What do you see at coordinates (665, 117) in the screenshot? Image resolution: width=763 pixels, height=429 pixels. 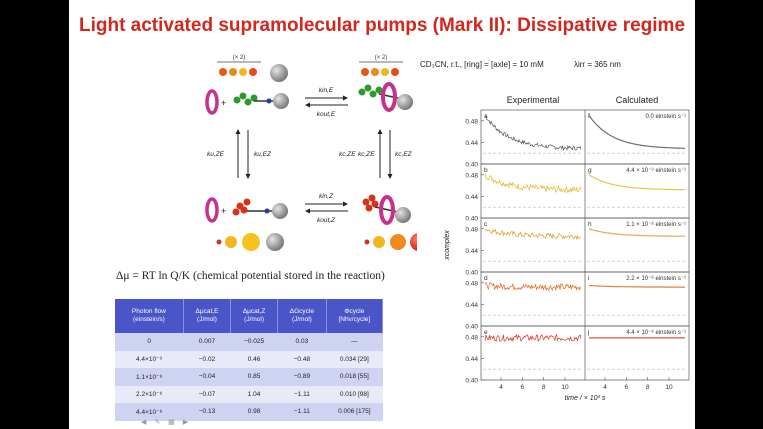 I see `flux-label: 0.0 einstein s⁻¹` at bounding box center [665, 117].